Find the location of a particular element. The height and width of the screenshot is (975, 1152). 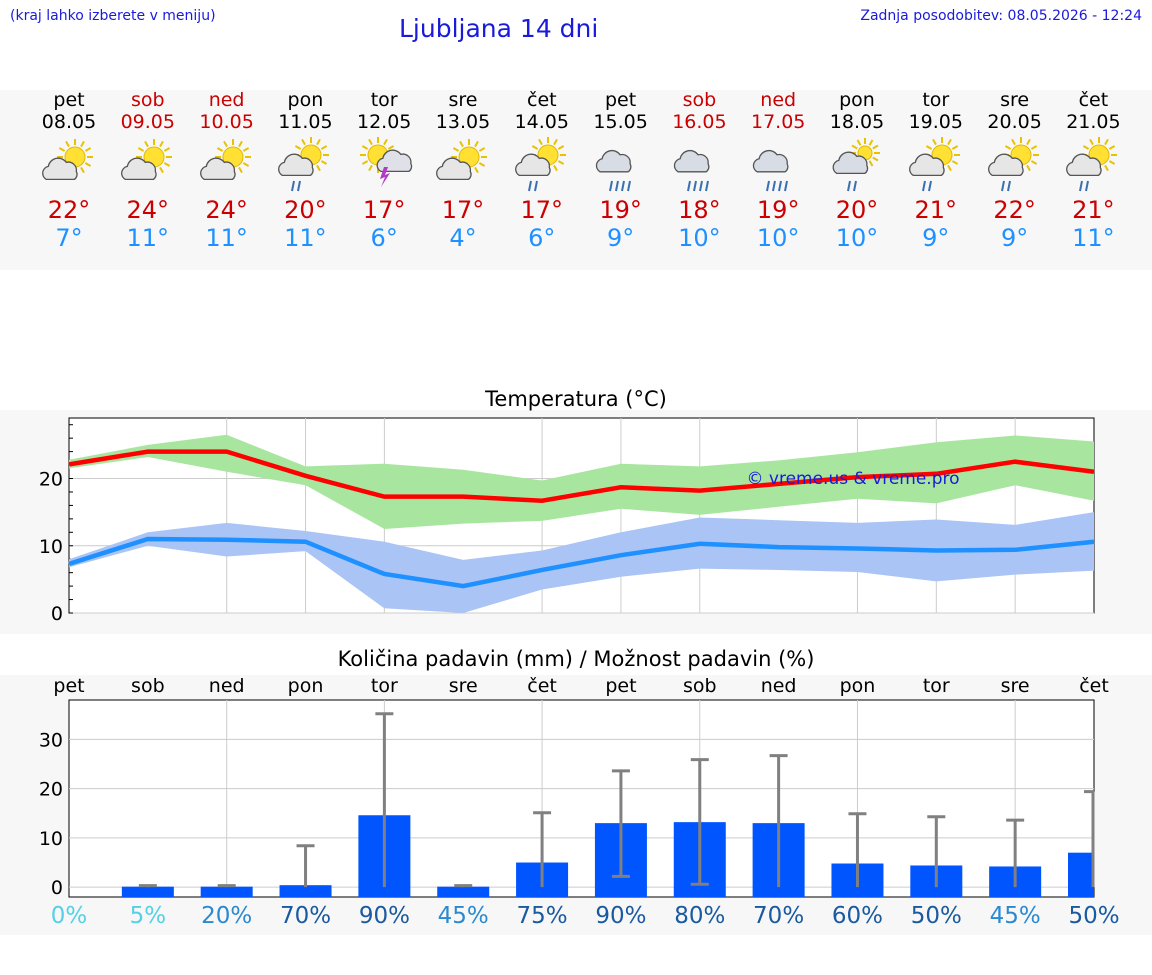

watermark: © vreme.us & vreme.pro is located at coordinates (852, 479).